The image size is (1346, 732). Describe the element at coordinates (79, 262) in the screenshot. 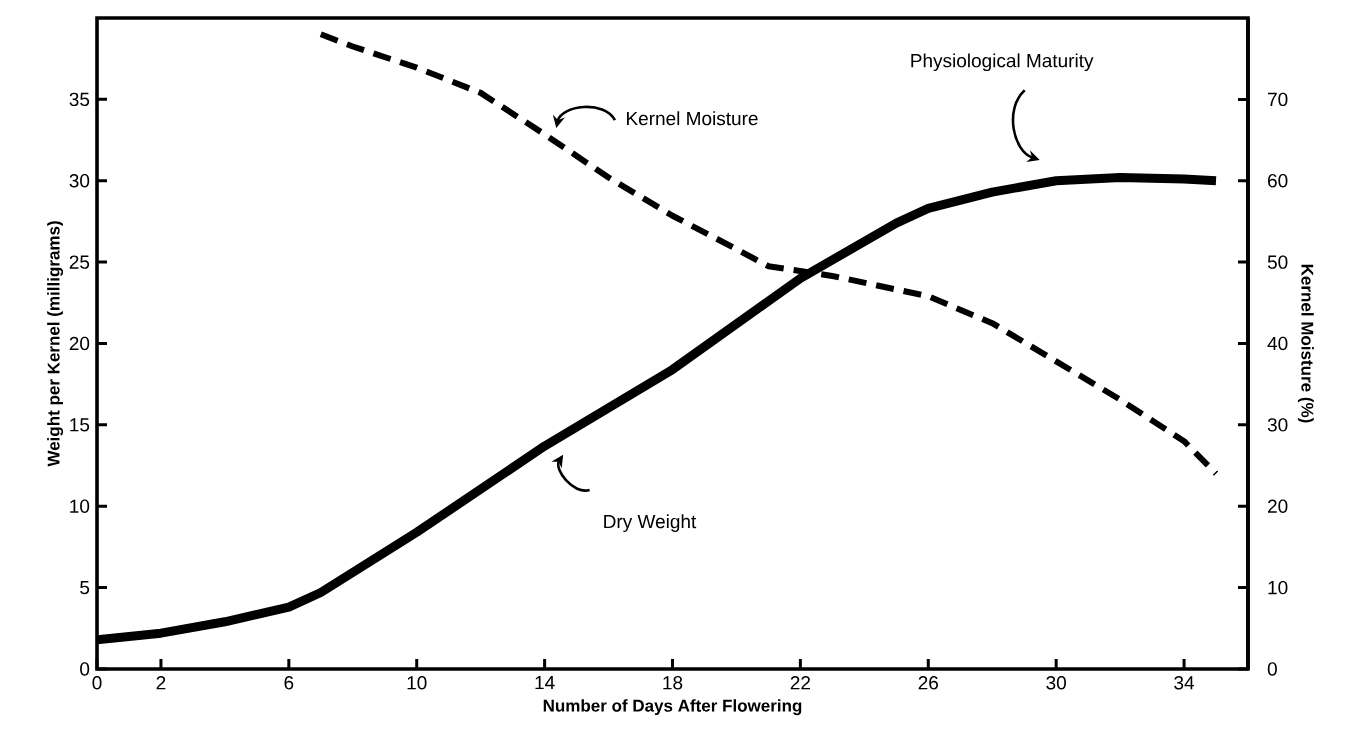

I see `y-tick-label: 25` at that location.